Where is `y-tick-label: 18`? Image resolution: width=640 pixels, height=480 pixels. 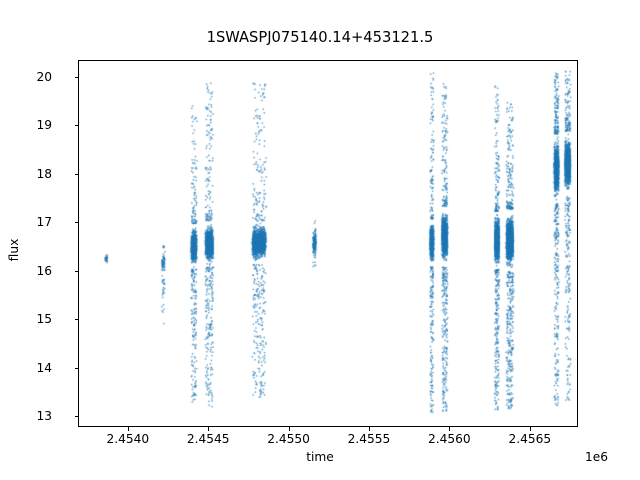
y-tick-label: 18 is located at coordinates (44, 173).